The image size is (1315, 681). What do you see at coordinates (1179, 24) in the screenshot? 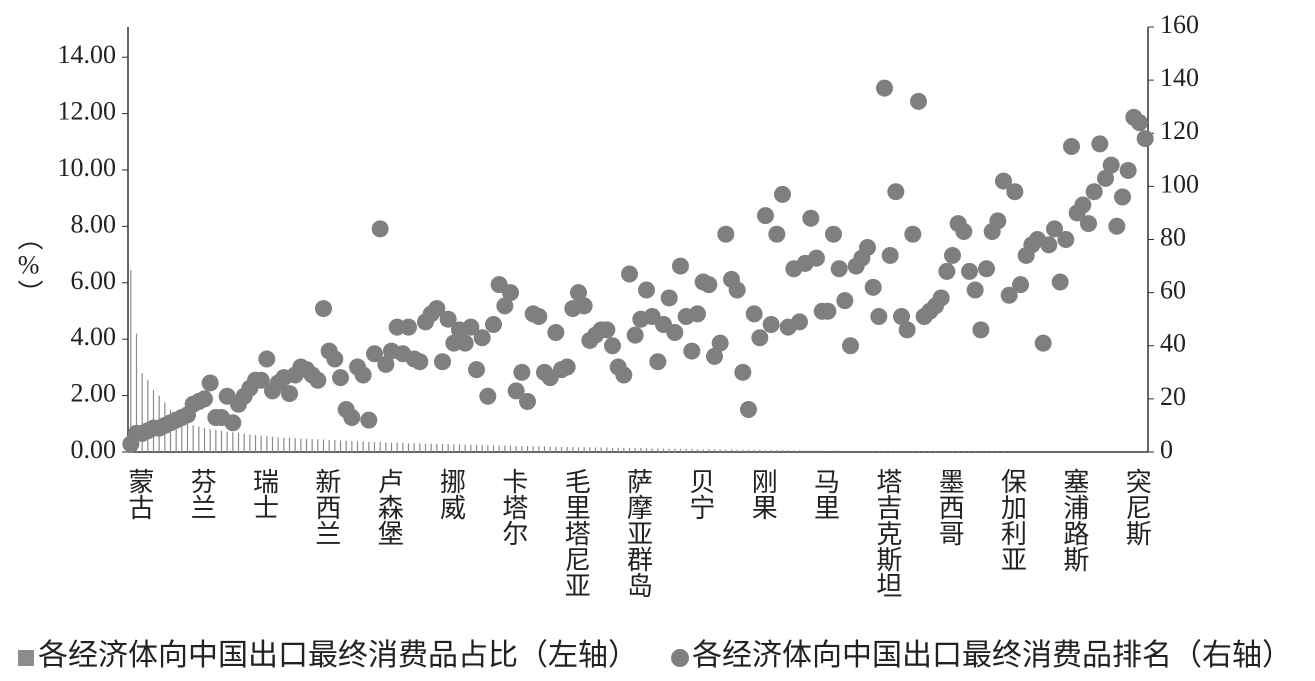
I see `y2-tick-label: 160` at bounding box center [1179, 24].